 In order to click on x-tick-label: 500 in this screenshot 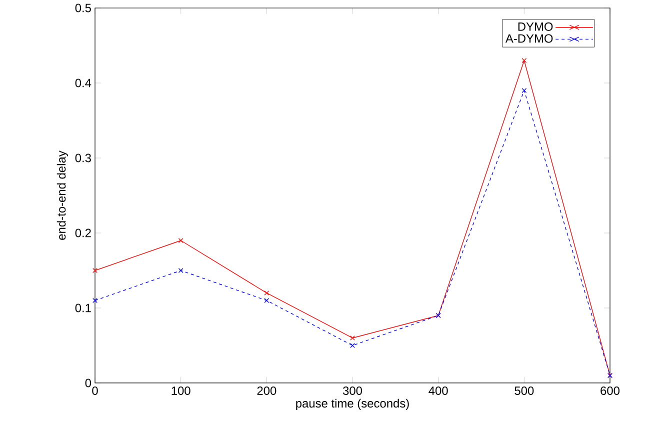, I will do `click(524, 390)`.